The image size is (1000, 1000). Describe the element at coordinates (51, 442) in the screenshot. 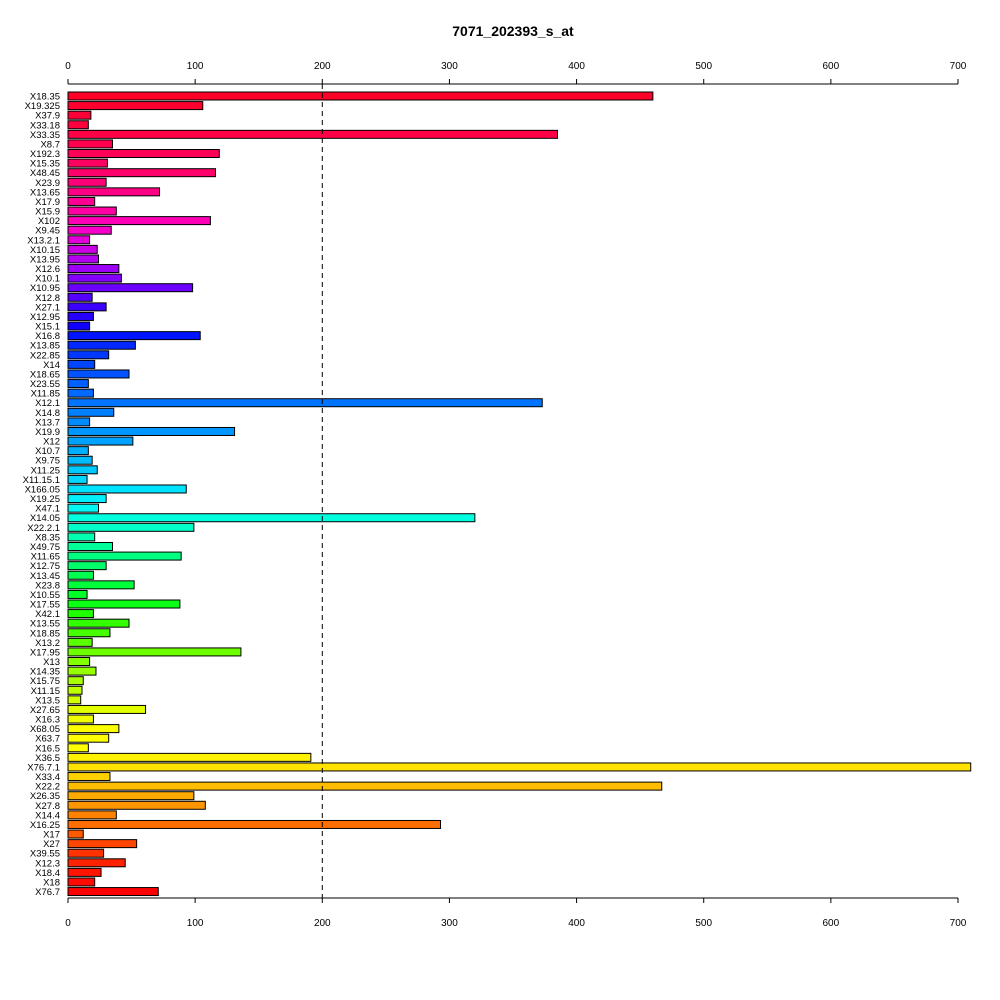

I see `category-label: X12` at that location.